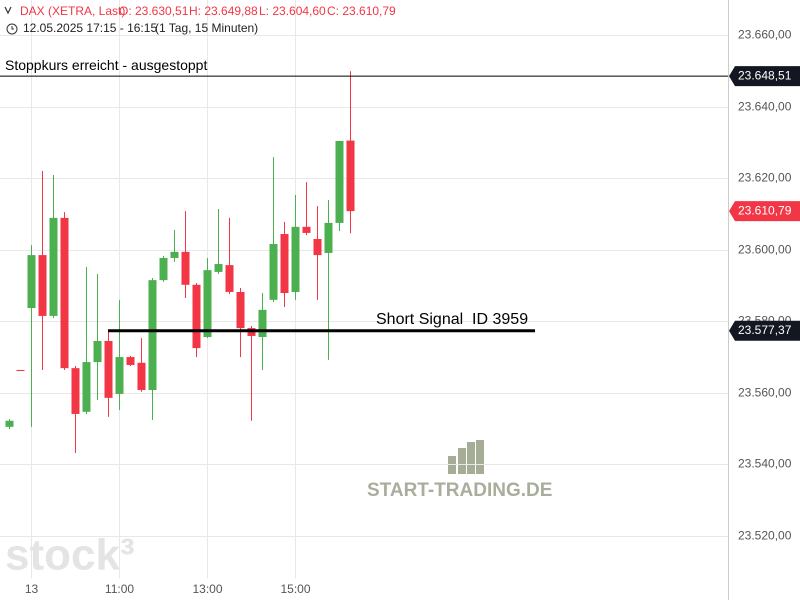 This screenshot has width=800, height=600. What do you see at coordinates (459, 490) in the screenshot?
I see `watermark-start-trading: START-TRADING.DE` at bounding box center [459, 490].